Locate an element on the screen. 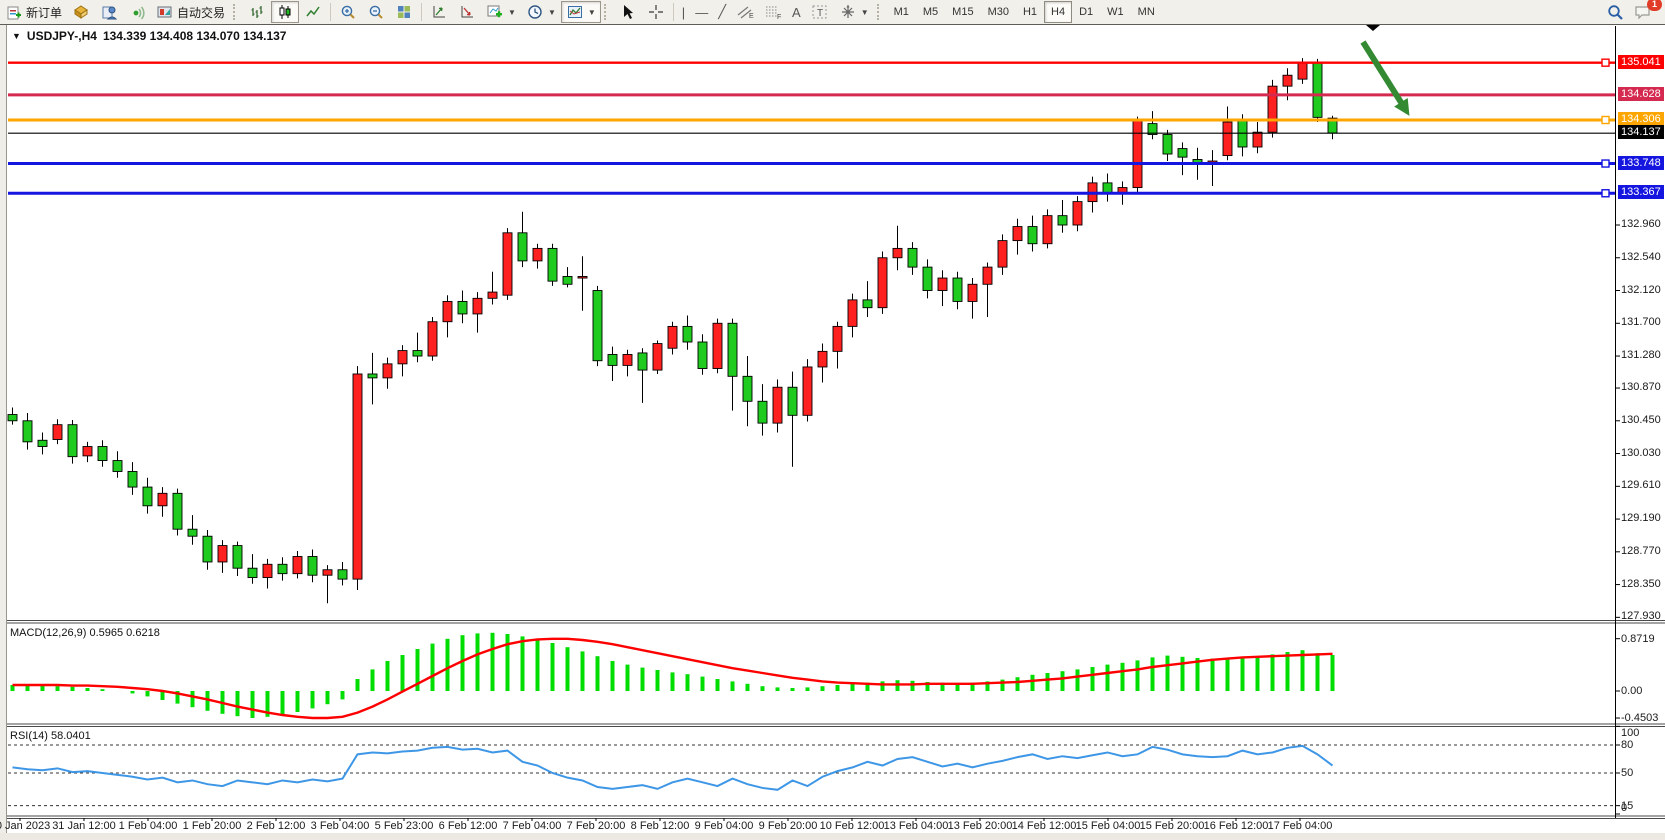 Image resolution: width=1665 pixels, height=840 pixels. period-dropdown: ▼ is located at coordinates (541, 12).